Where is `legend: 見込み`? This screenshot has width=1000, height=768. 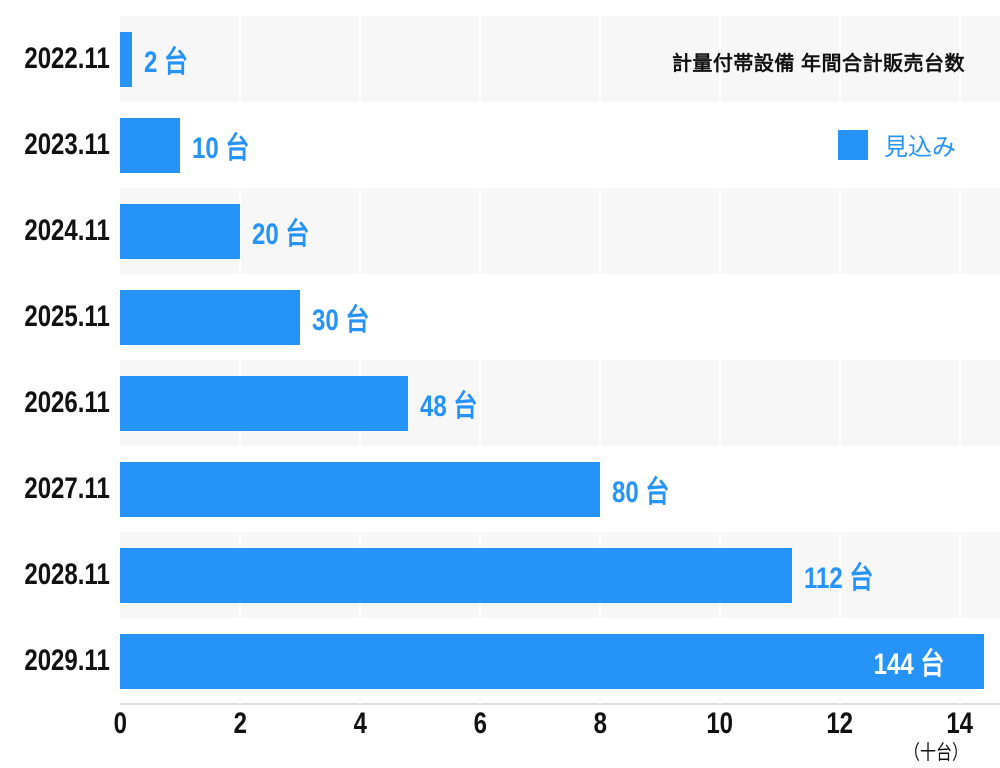
legend: 見込み is located at coordinates (897, 144).